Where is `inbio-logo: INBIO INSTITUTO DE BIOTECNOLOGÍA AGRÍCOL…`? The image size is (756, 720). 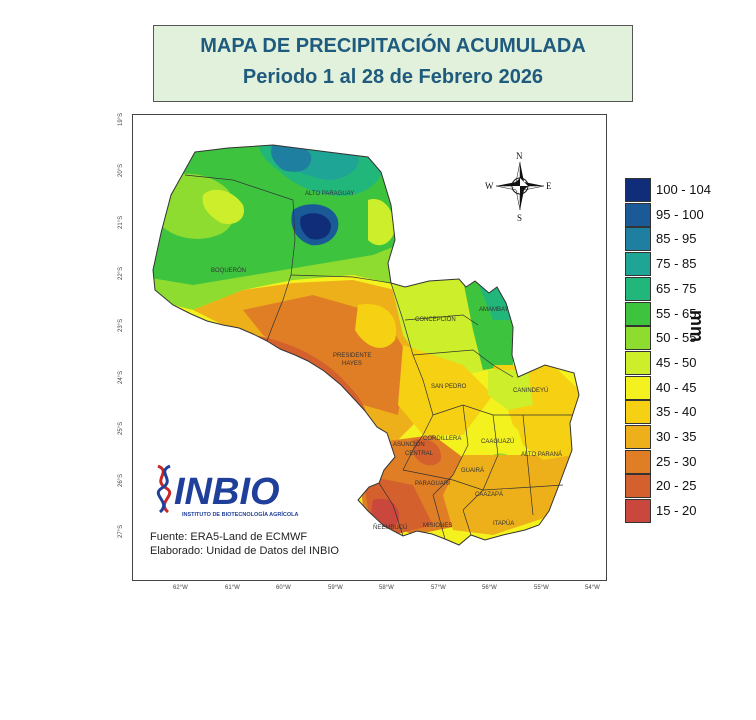
inbio-logo: INBIO INSTITUTO DE BIOTECNOLOGÍA AGRÍCOL… is located at coordinates (227, 491).